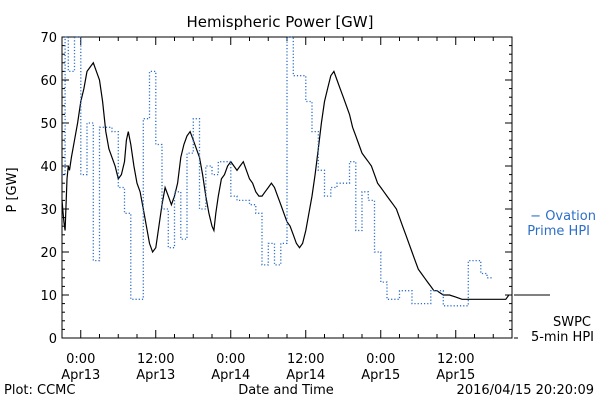 The width and height of the screenshot is (600, 400). Describe the element at coordinates (563, 216) in the screenshot. I see `legend-ovation-line1: − Ovation` at that location.